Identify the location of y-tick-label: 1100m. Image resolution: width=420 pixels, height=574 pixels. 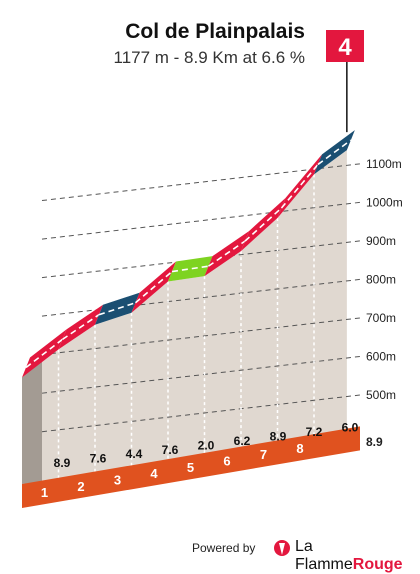
(384, 164).